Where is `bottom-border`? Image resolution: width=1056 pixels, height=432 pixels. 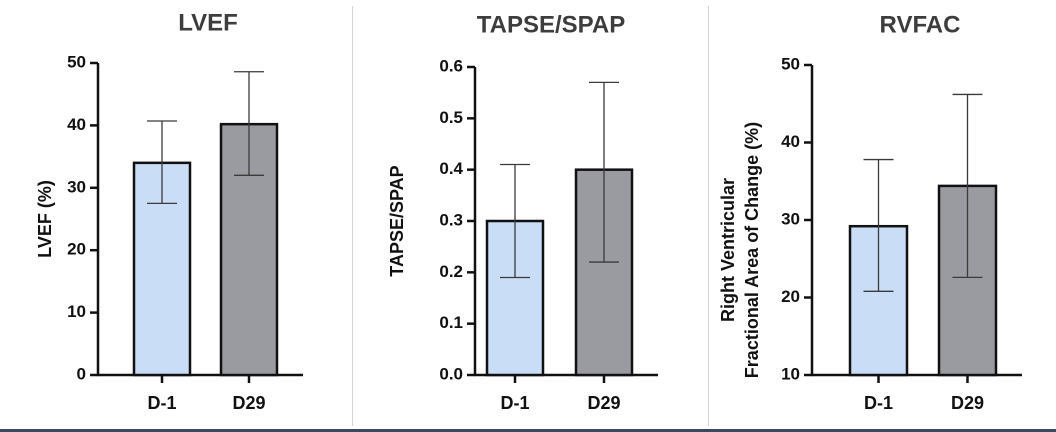
bottom-border is located at coordinates (528, 430).